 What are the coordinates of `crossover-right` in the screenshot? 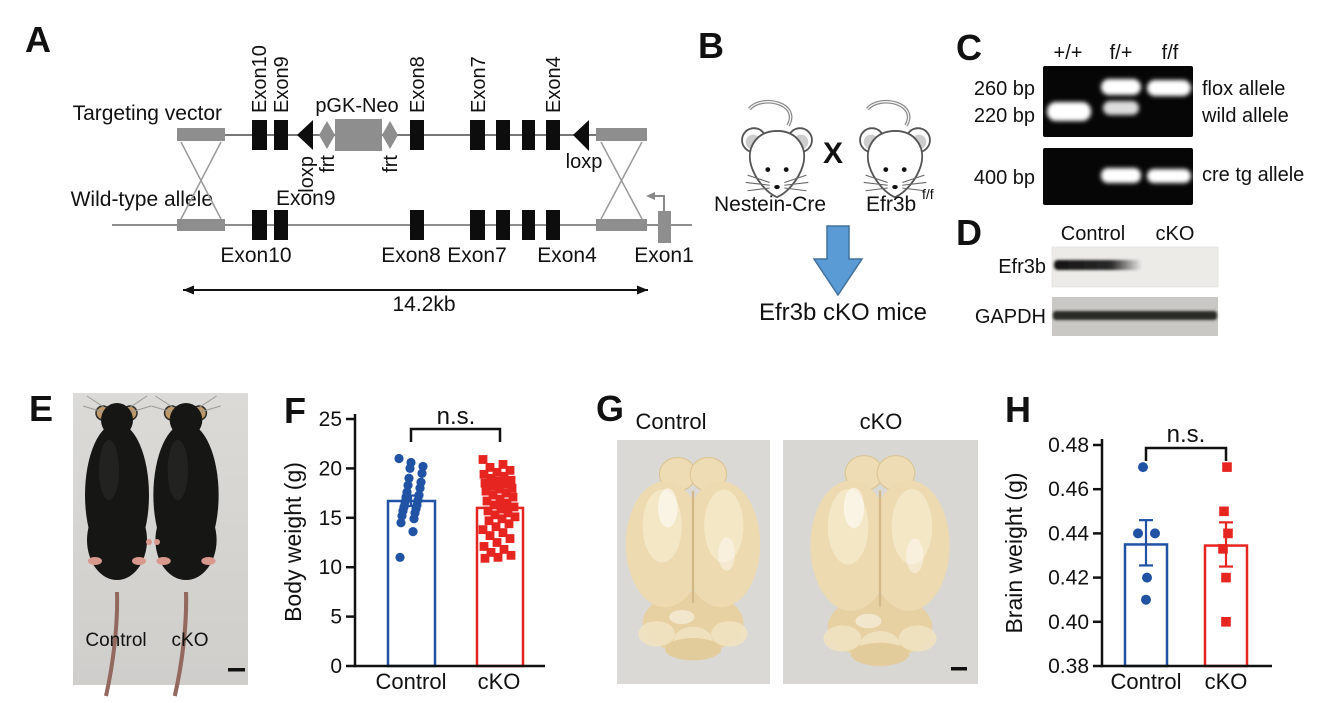 It's located at (621, 180).